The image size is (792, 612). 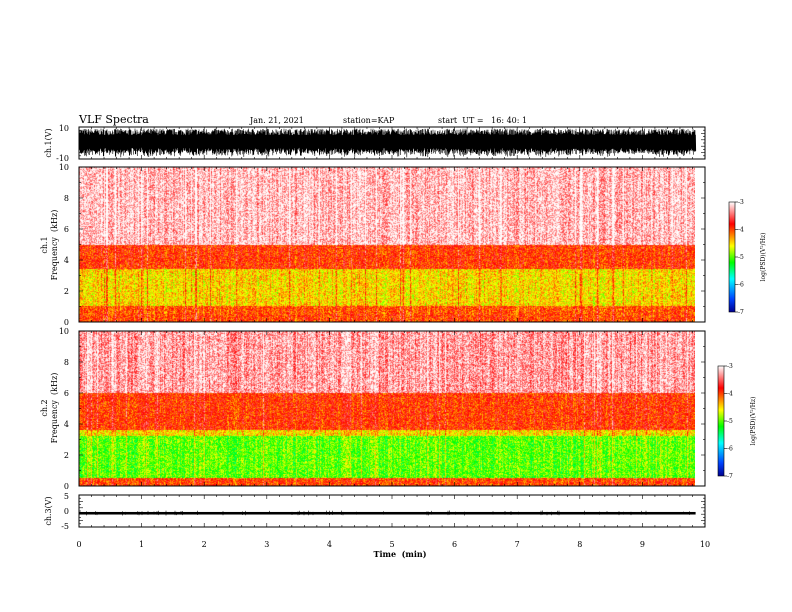 What do you see at coordinates (741, 312) in the screenshot?
I see `ch1-colorbar-ticklabel--7: -7` at bounding box center [741, 312].